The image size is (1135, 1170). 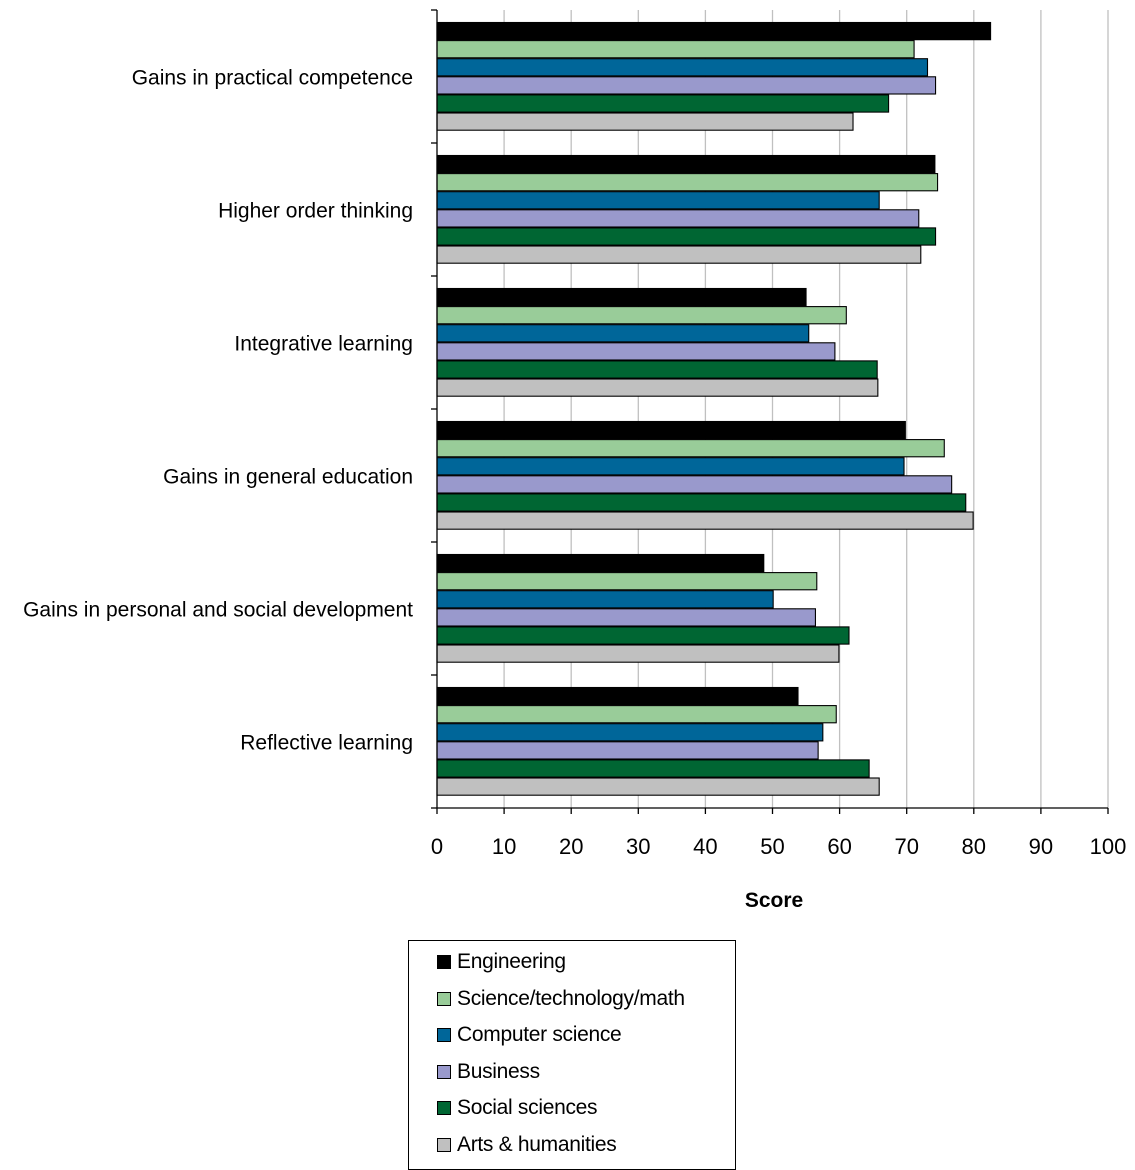 I want to click on legend-item: Social sciences, so click(x=517, y=1108).